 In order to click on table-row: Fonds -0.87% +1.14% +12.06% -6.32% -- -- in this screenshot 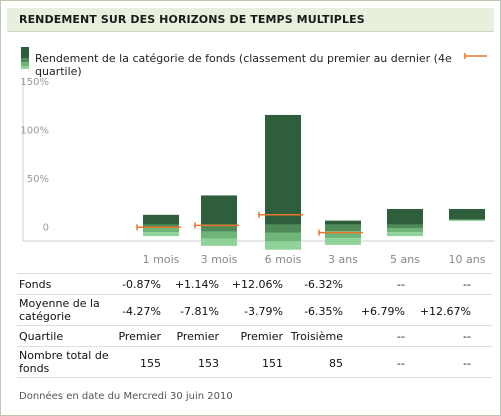, I will do `click(254, 283)`.